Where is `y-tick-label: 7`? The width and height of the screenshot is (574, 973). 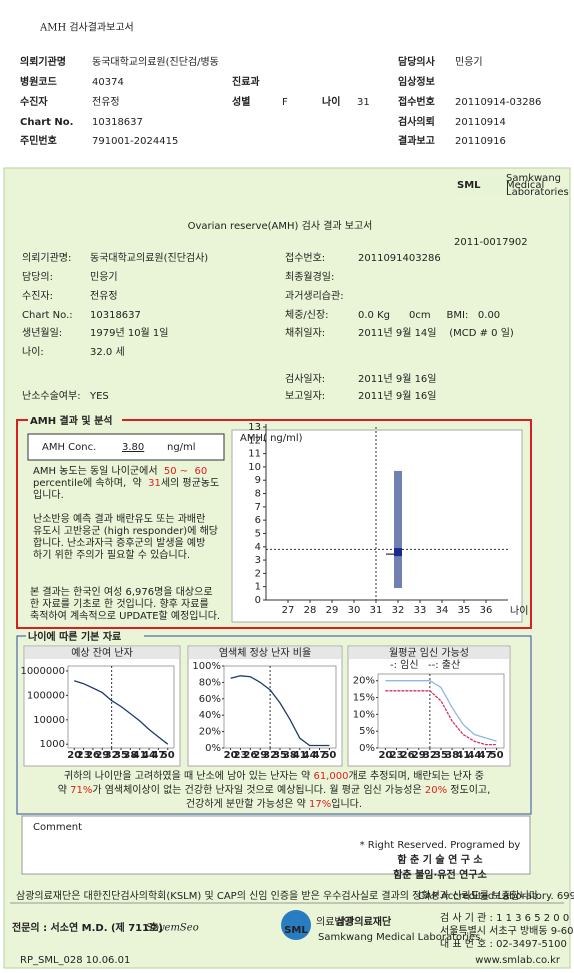
y-tick-label: 7 is located at coordinates (258, 507).